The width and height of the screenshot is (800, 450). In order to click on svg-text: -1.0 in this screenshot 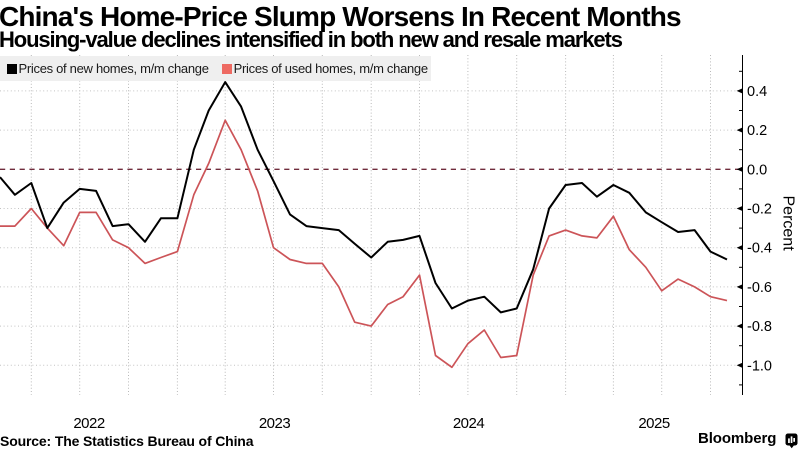, I will do `click(759, 366)`.